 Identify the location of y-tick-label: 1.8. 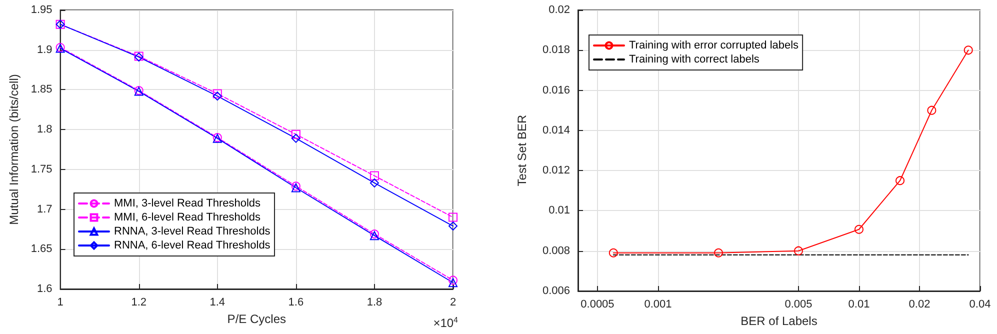
(44, 130).